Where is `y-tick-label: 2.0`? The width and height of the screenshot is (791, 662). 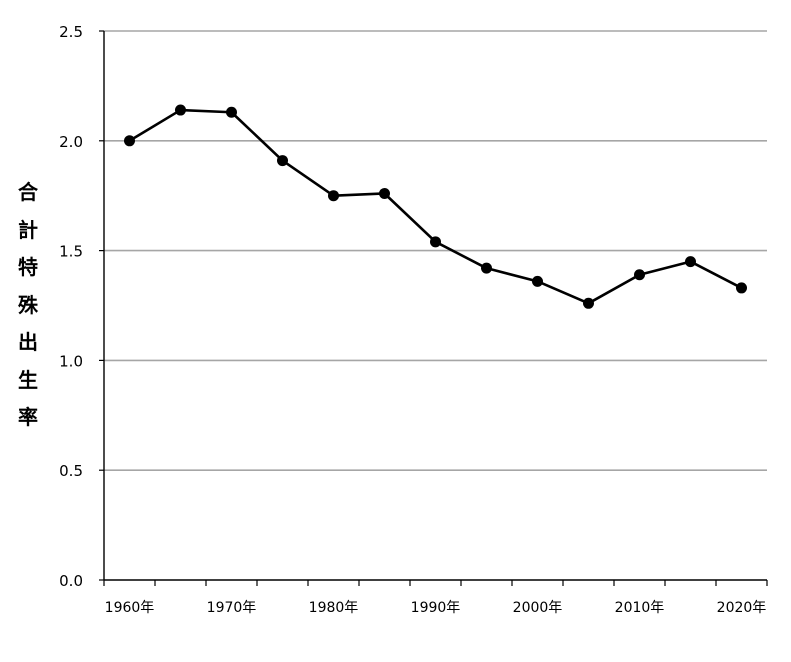
y-tick-label: 2.0 is located at coordinates (71, 142).